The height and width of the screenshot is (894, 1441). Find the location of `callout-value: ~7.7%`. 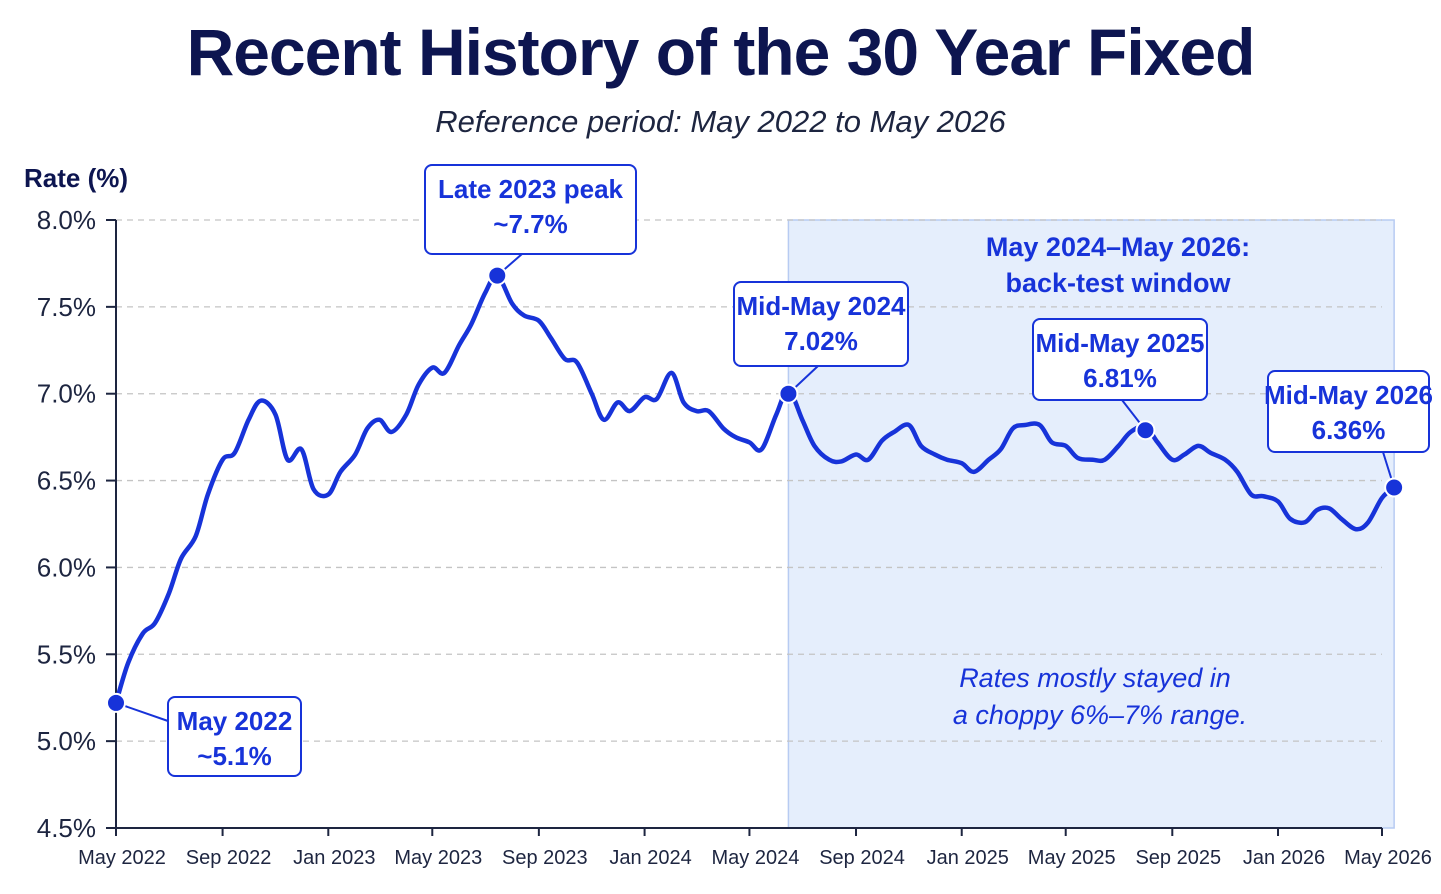

callout-value: ~7.7% is located at coordinates (530, 224).